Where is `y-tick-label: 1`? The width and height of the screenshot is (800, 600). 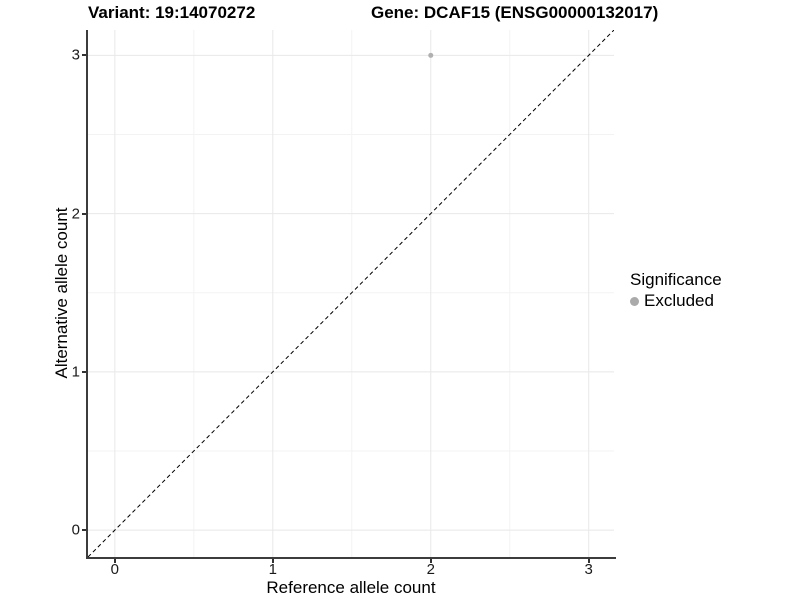
y-tick-label: 1 is located at coordinates (75, 372).